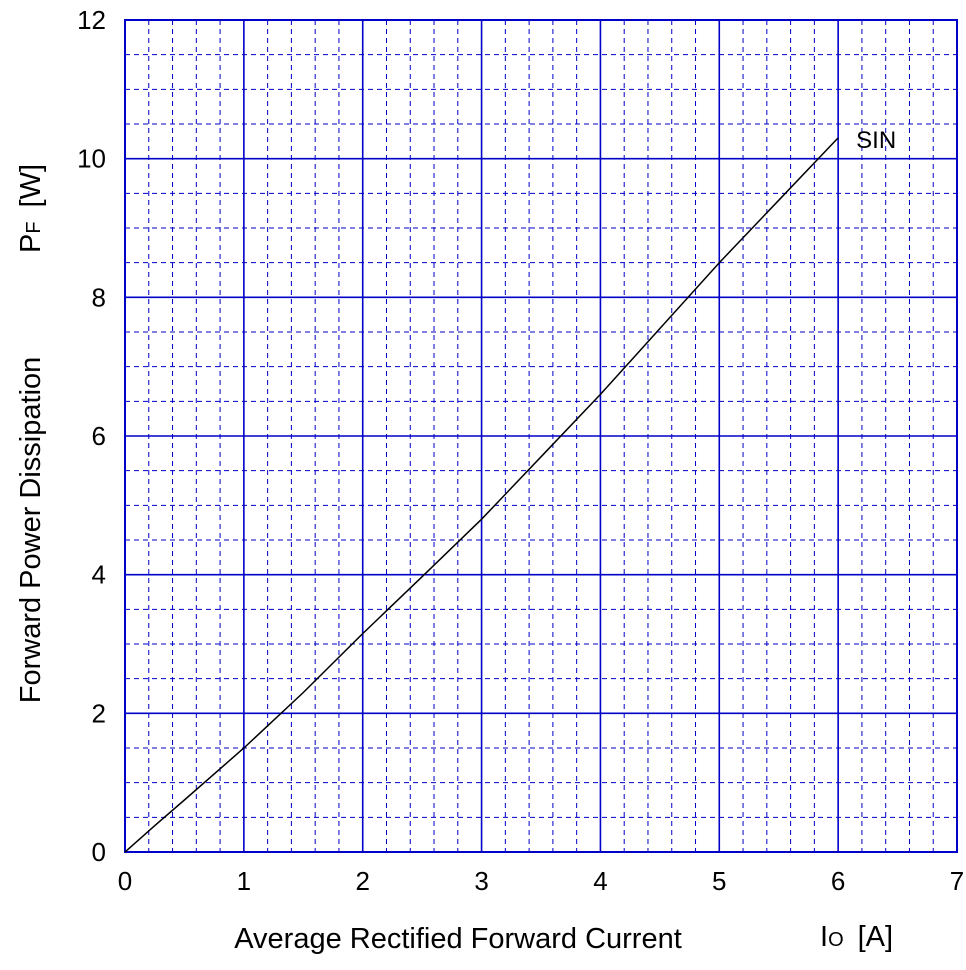 This screenshot has height=970, width=966. What do you see at coordinates (91, 159) in the screenshot?
I see `y-tick-label: 10` at bounding box center [91, 159].